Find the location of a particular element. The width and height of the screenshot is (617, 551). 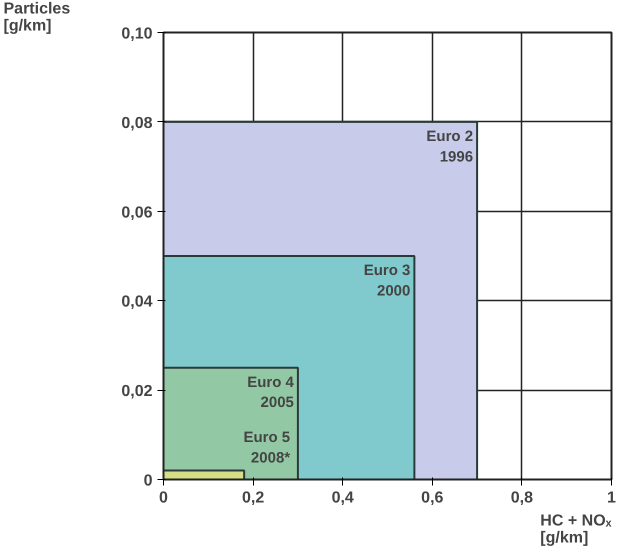

x-tick-label: 0 is located at coordinates (163, 498).